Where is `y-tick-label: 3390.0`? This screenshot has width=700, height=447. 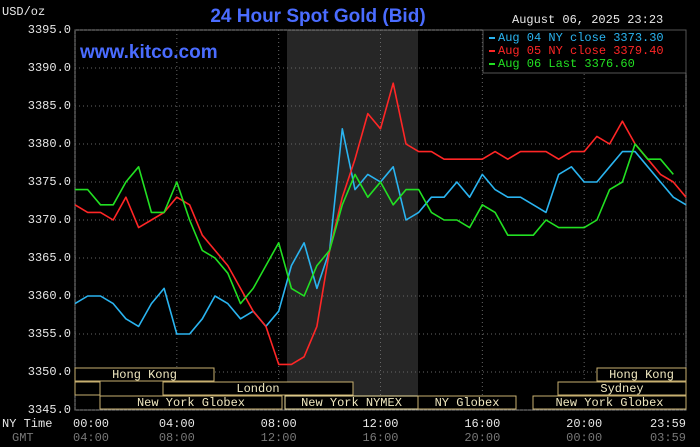 y-tick-label: 3390.0 is located at coordinates (49, 68).